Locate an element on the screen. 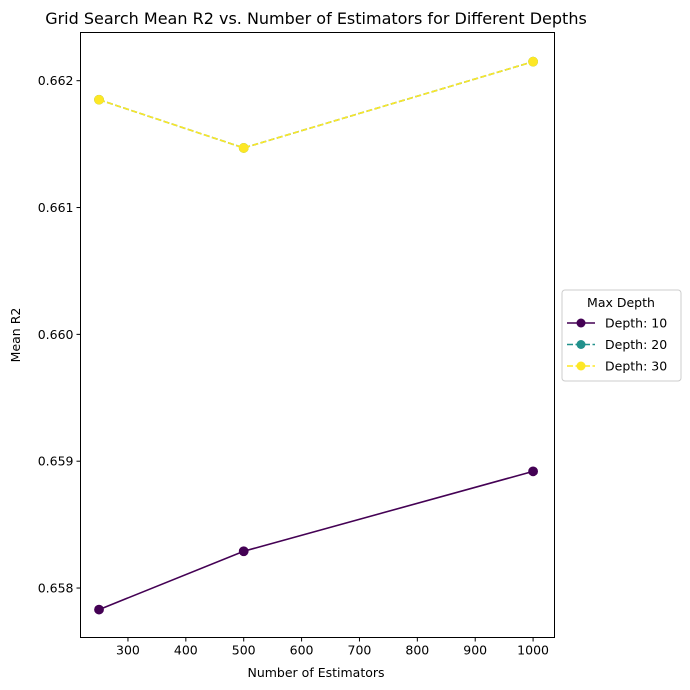 This screenshot has width=690, height=690. legend-item-1: Depth: 10 is located at coordinates (617, 323).